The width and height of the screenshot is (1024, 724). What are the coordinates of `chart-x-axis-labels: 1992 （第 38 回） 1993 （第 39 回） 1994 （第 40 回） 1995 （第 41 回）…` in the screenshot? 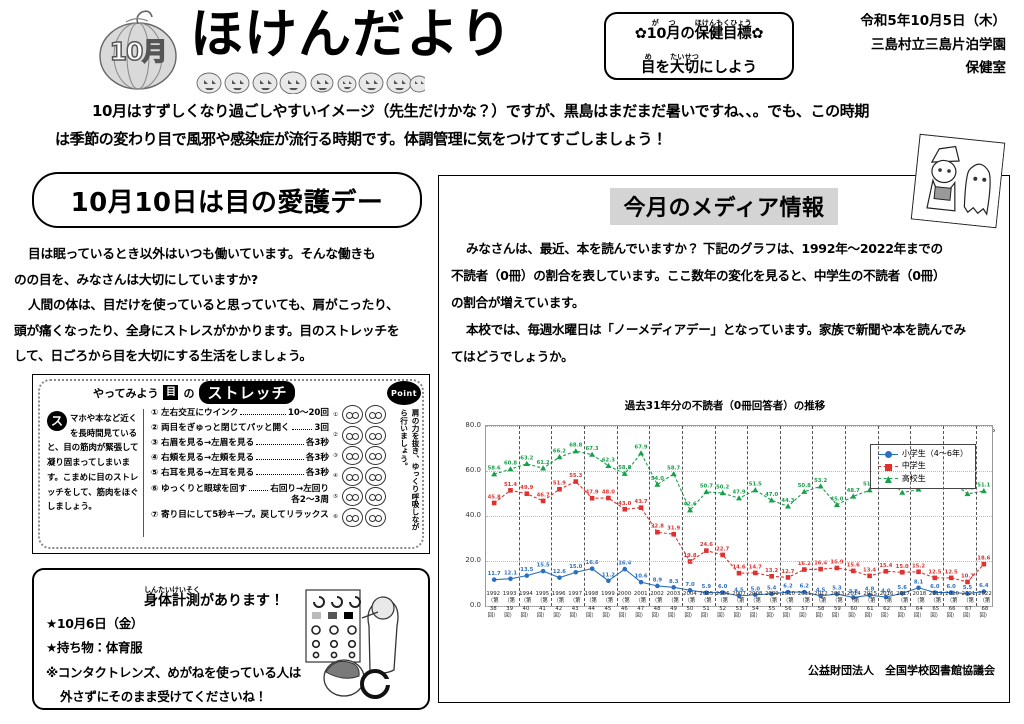 It's located at (739, 605).